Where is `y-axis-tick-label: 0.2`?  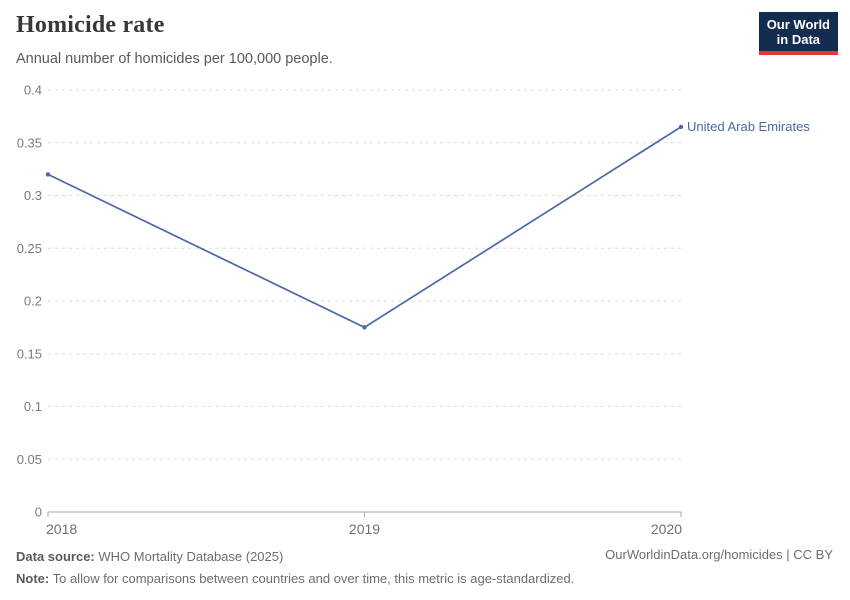
y-axis-tick-label: 0.2 is located at coordinates (33, 301).